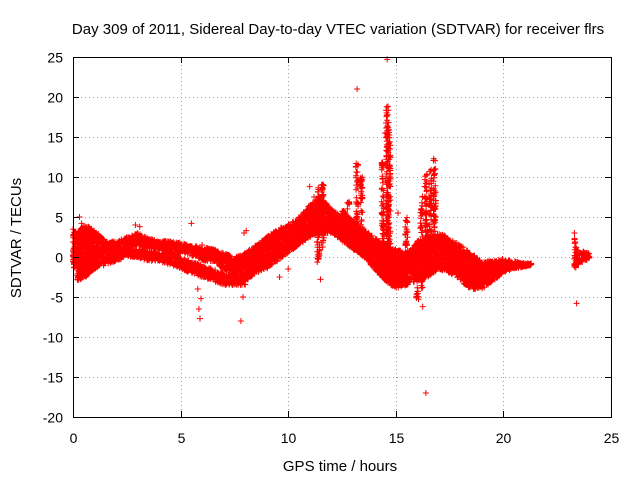  I want to click on x-tick-label: 0, so click(74, 438).